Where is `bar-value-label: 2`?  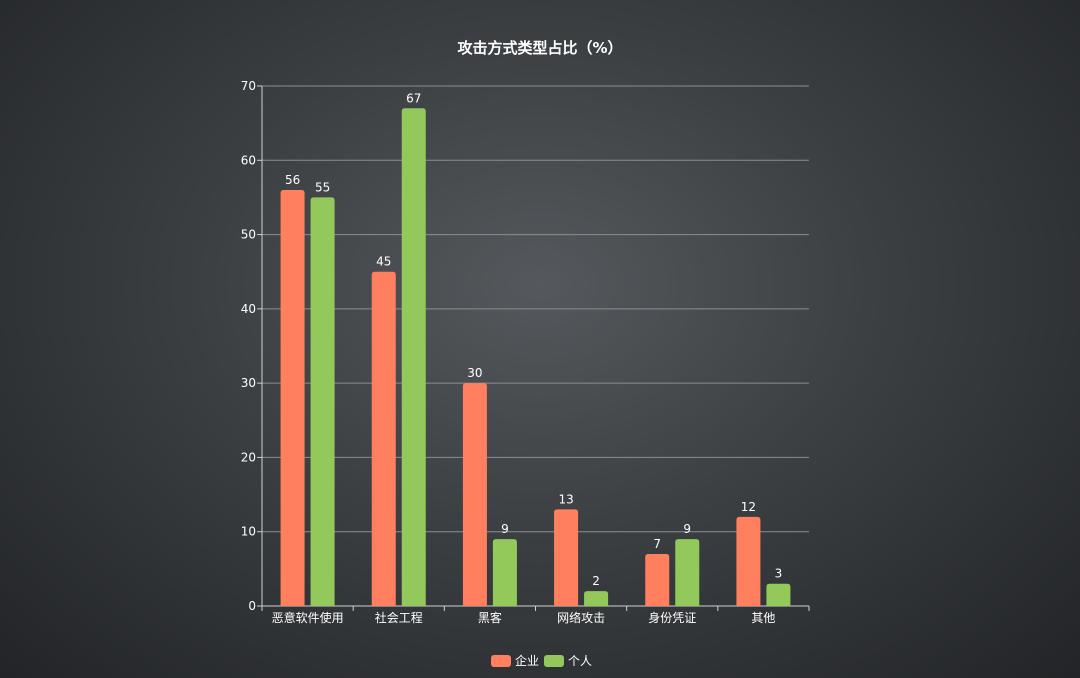 bar-value-label: 2 is located at coordinates (596, 581).